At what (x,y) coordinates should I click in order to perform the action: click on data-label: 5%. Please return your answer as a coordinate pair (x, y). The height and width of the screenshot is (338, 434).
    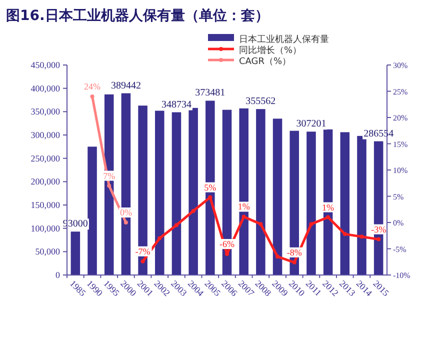
    Looking at the image, I should click on (210, 187).